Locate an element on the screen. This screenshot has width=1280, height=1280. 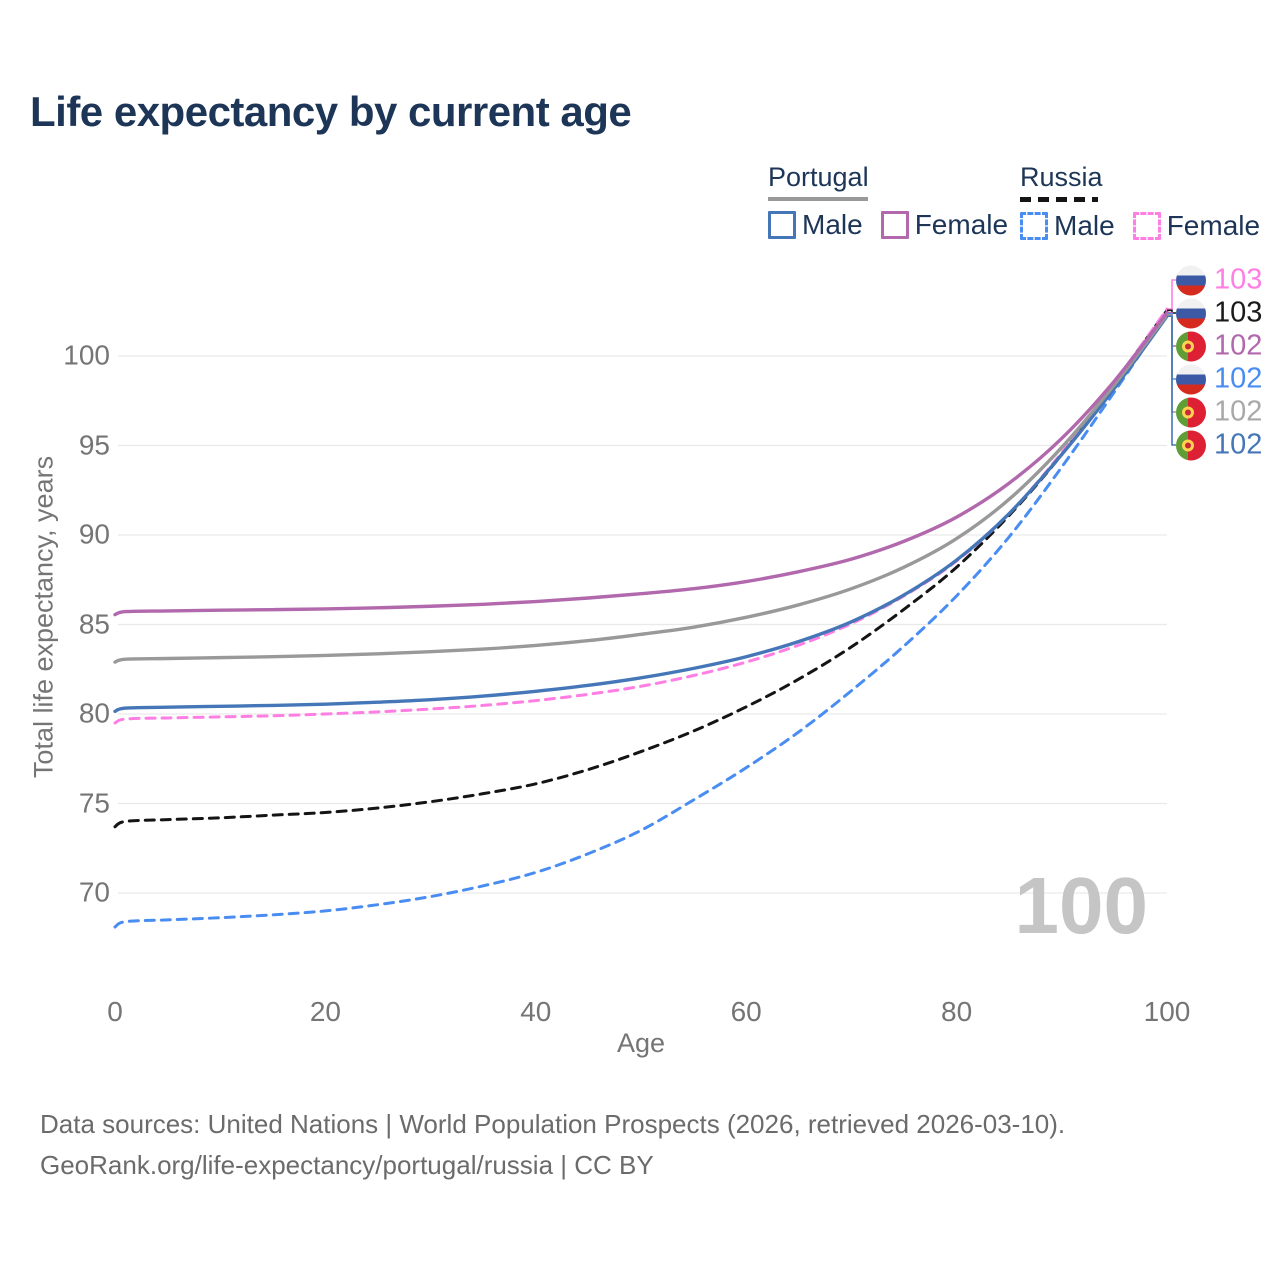
y-tick-label: 90 is located at coordinates (94, 534).